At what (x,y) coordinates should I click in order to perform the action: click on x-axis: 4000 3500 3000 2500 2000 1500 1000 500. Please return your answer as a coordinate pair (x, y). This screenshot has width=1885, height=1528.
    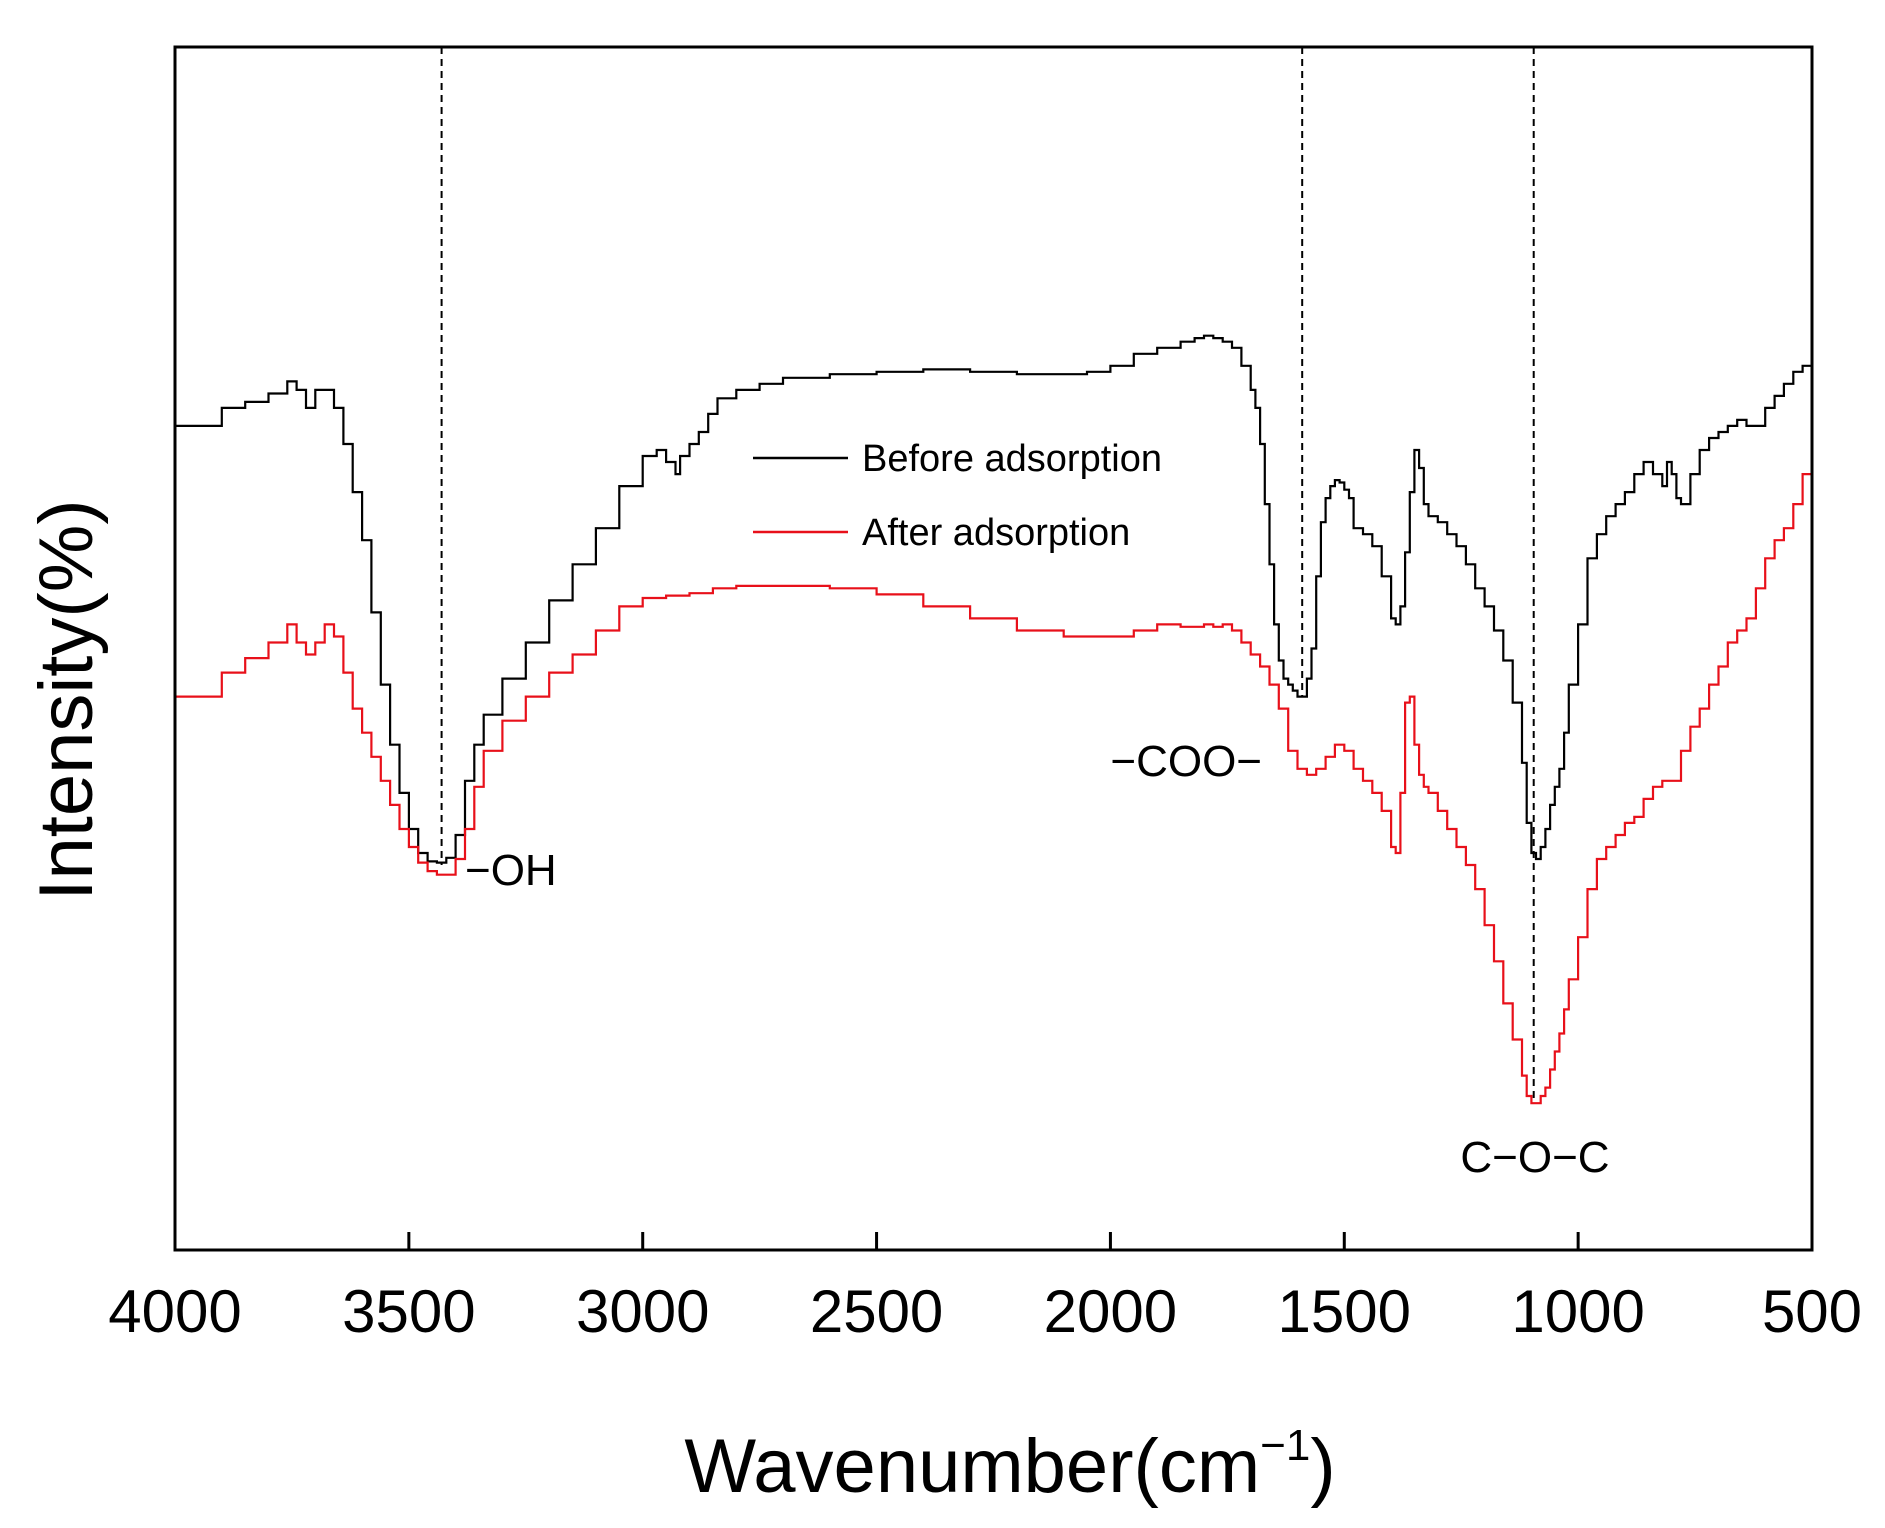
    Looking at the image, I should click on (985, 1288).